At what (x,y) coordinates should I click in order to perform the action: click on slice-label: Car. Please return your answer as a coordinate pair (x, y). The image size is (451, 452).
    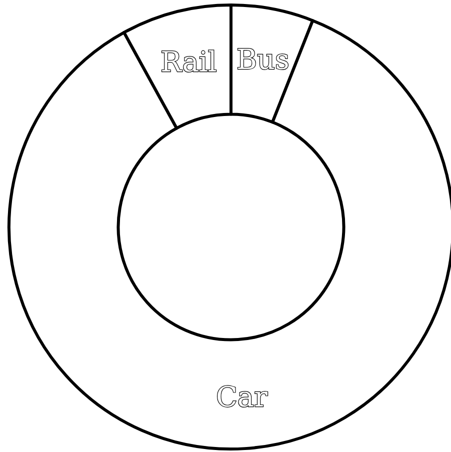
    Looking at the image, I should click on (242, 397).